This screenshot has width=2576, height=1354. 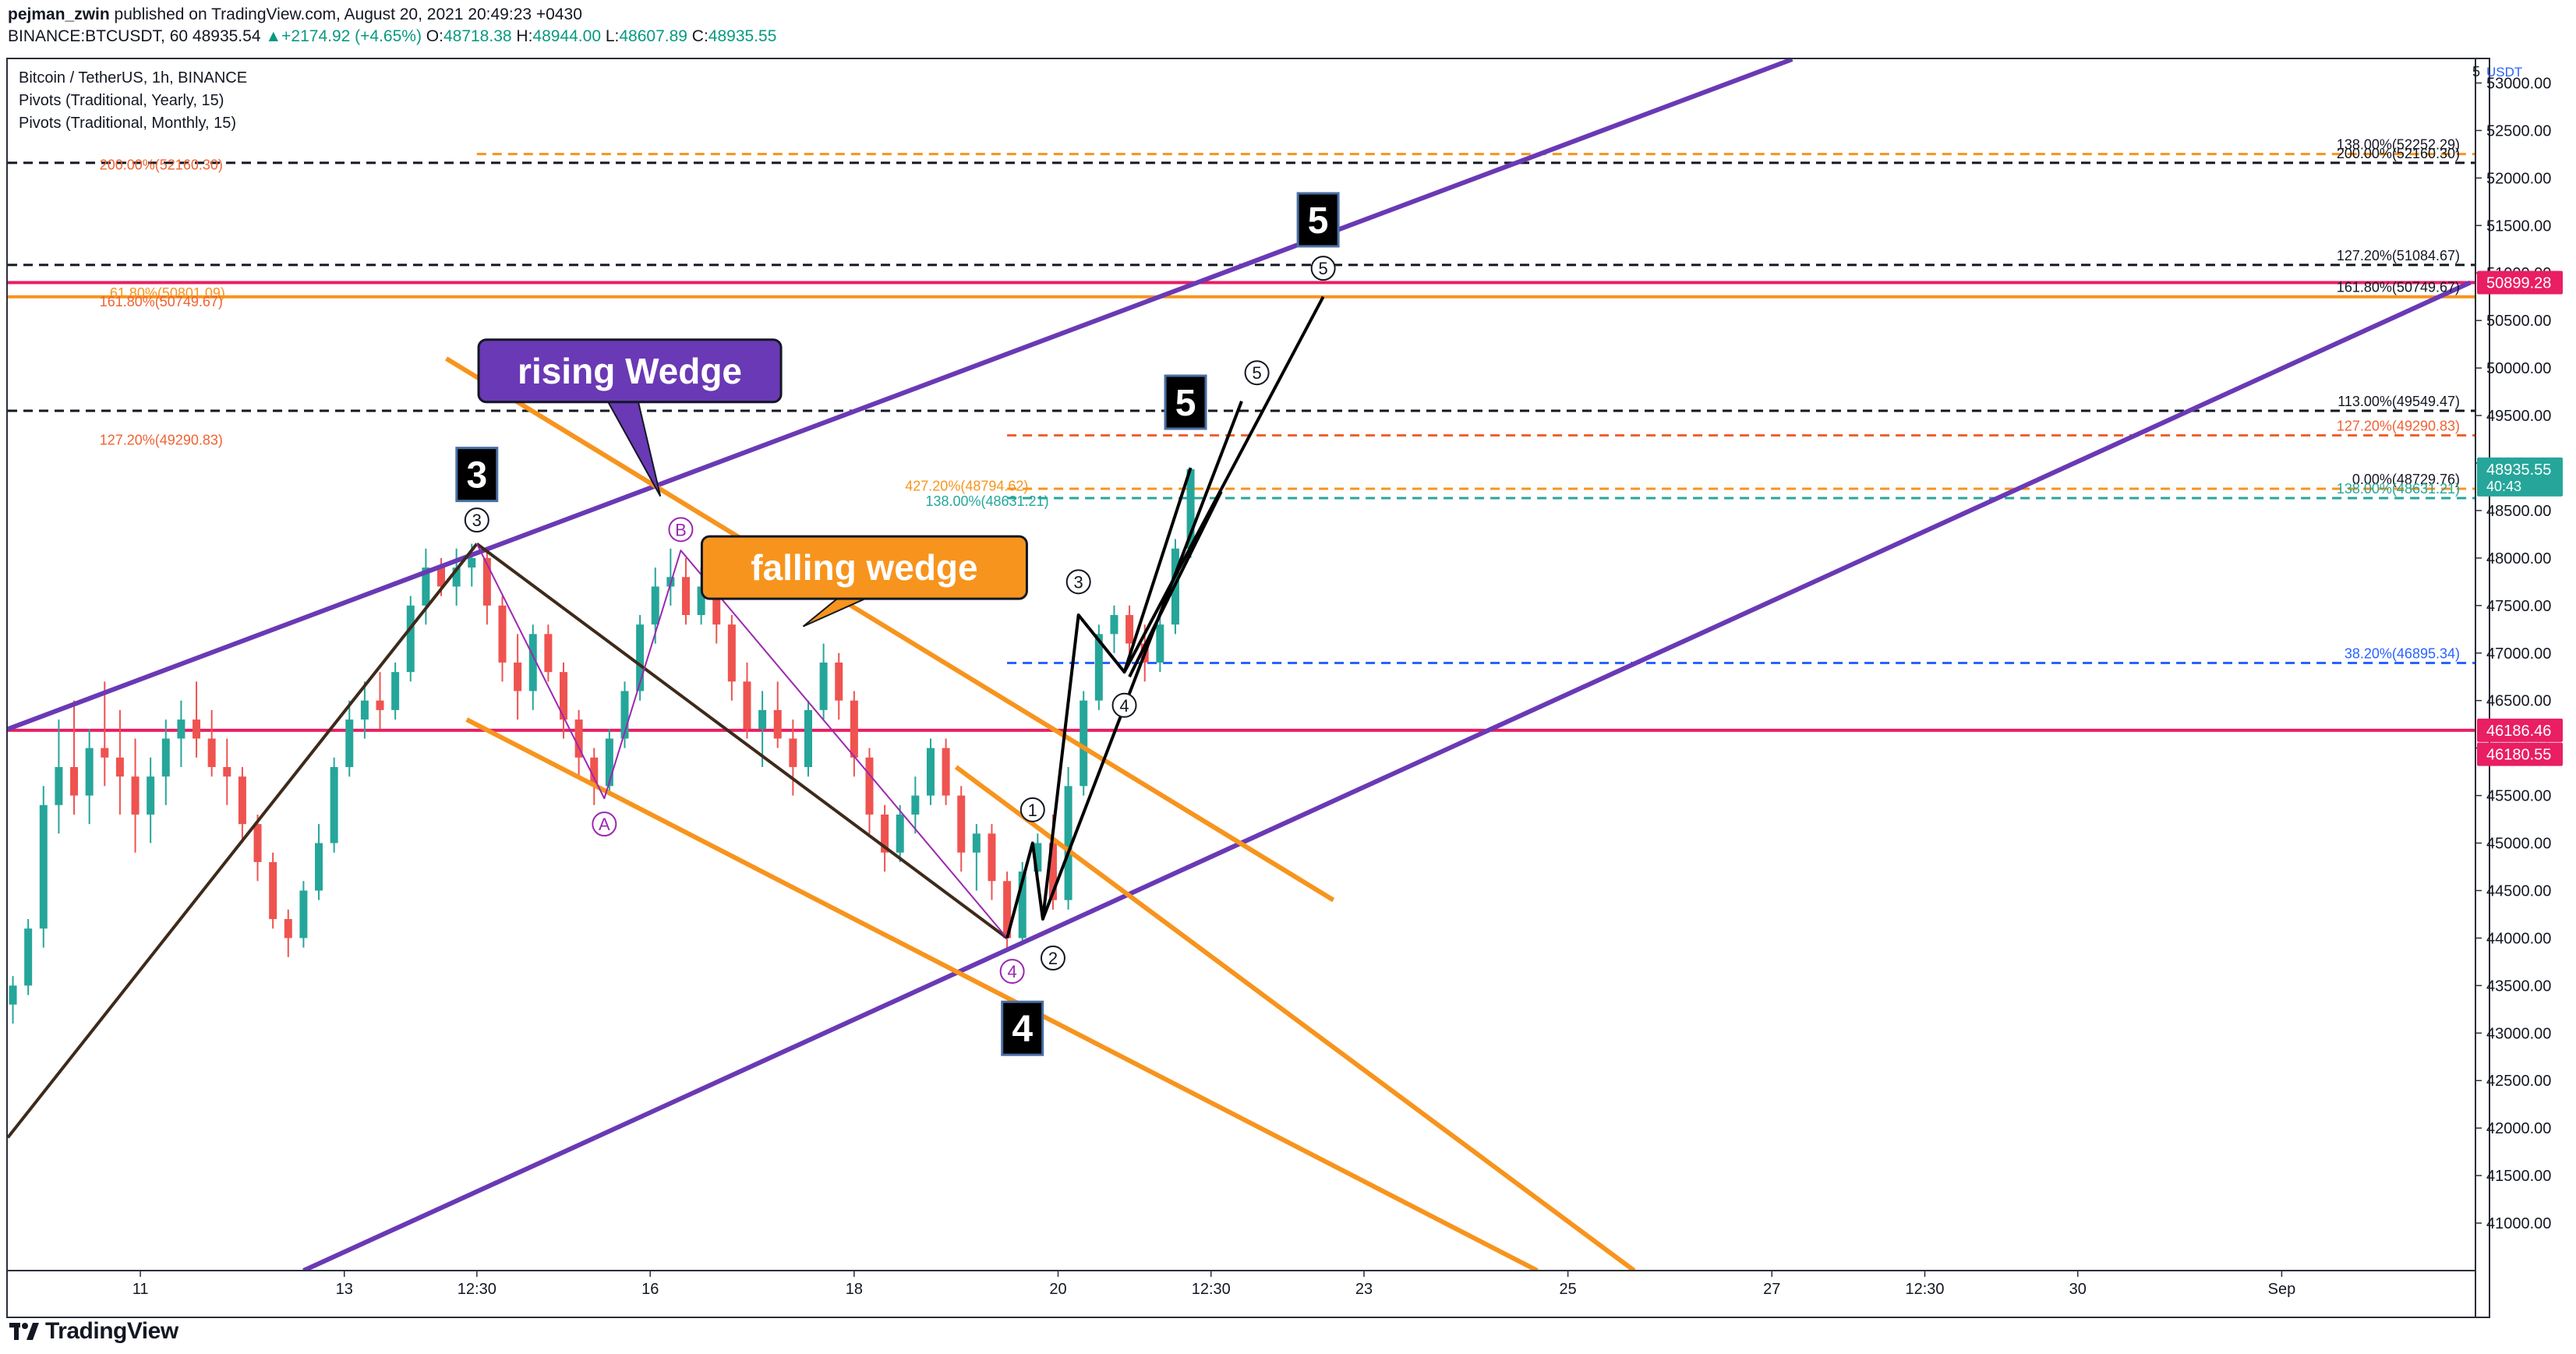 What do you see at coordinates (111, 1331) in the screenshot?
I see `logo-text: TradingView` at bounding box center [111, 1331].